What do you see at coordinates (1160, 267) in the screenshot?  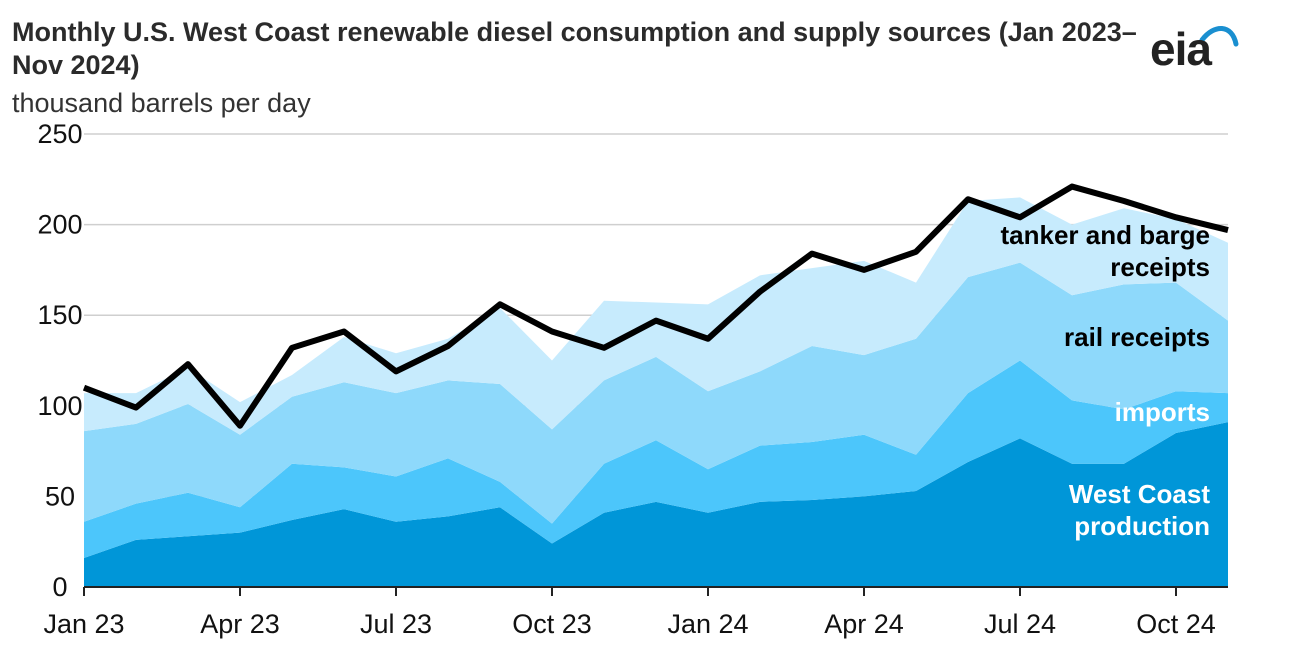 I see `series-label-tanker-and-barge-receipts: receipts` at bounding box center [1160, 267].